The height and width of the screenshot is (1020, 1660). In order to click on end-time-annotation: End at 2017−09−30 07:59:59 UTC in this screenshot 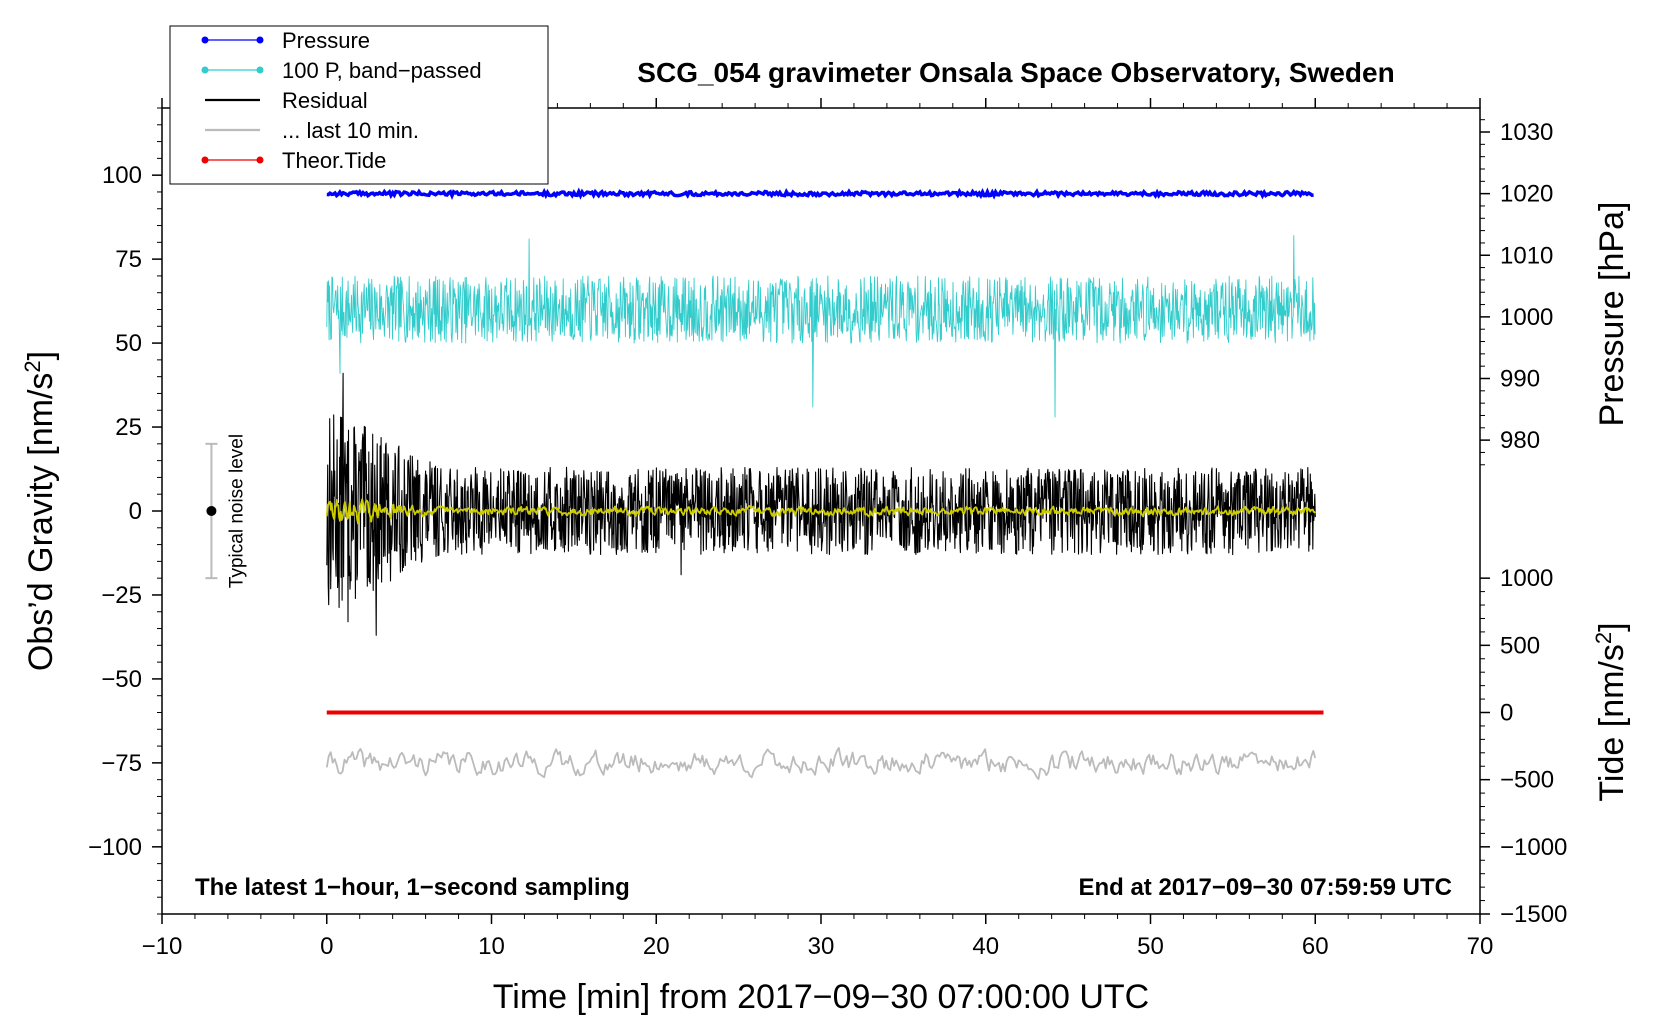, I will do `click(1265, 887)`.